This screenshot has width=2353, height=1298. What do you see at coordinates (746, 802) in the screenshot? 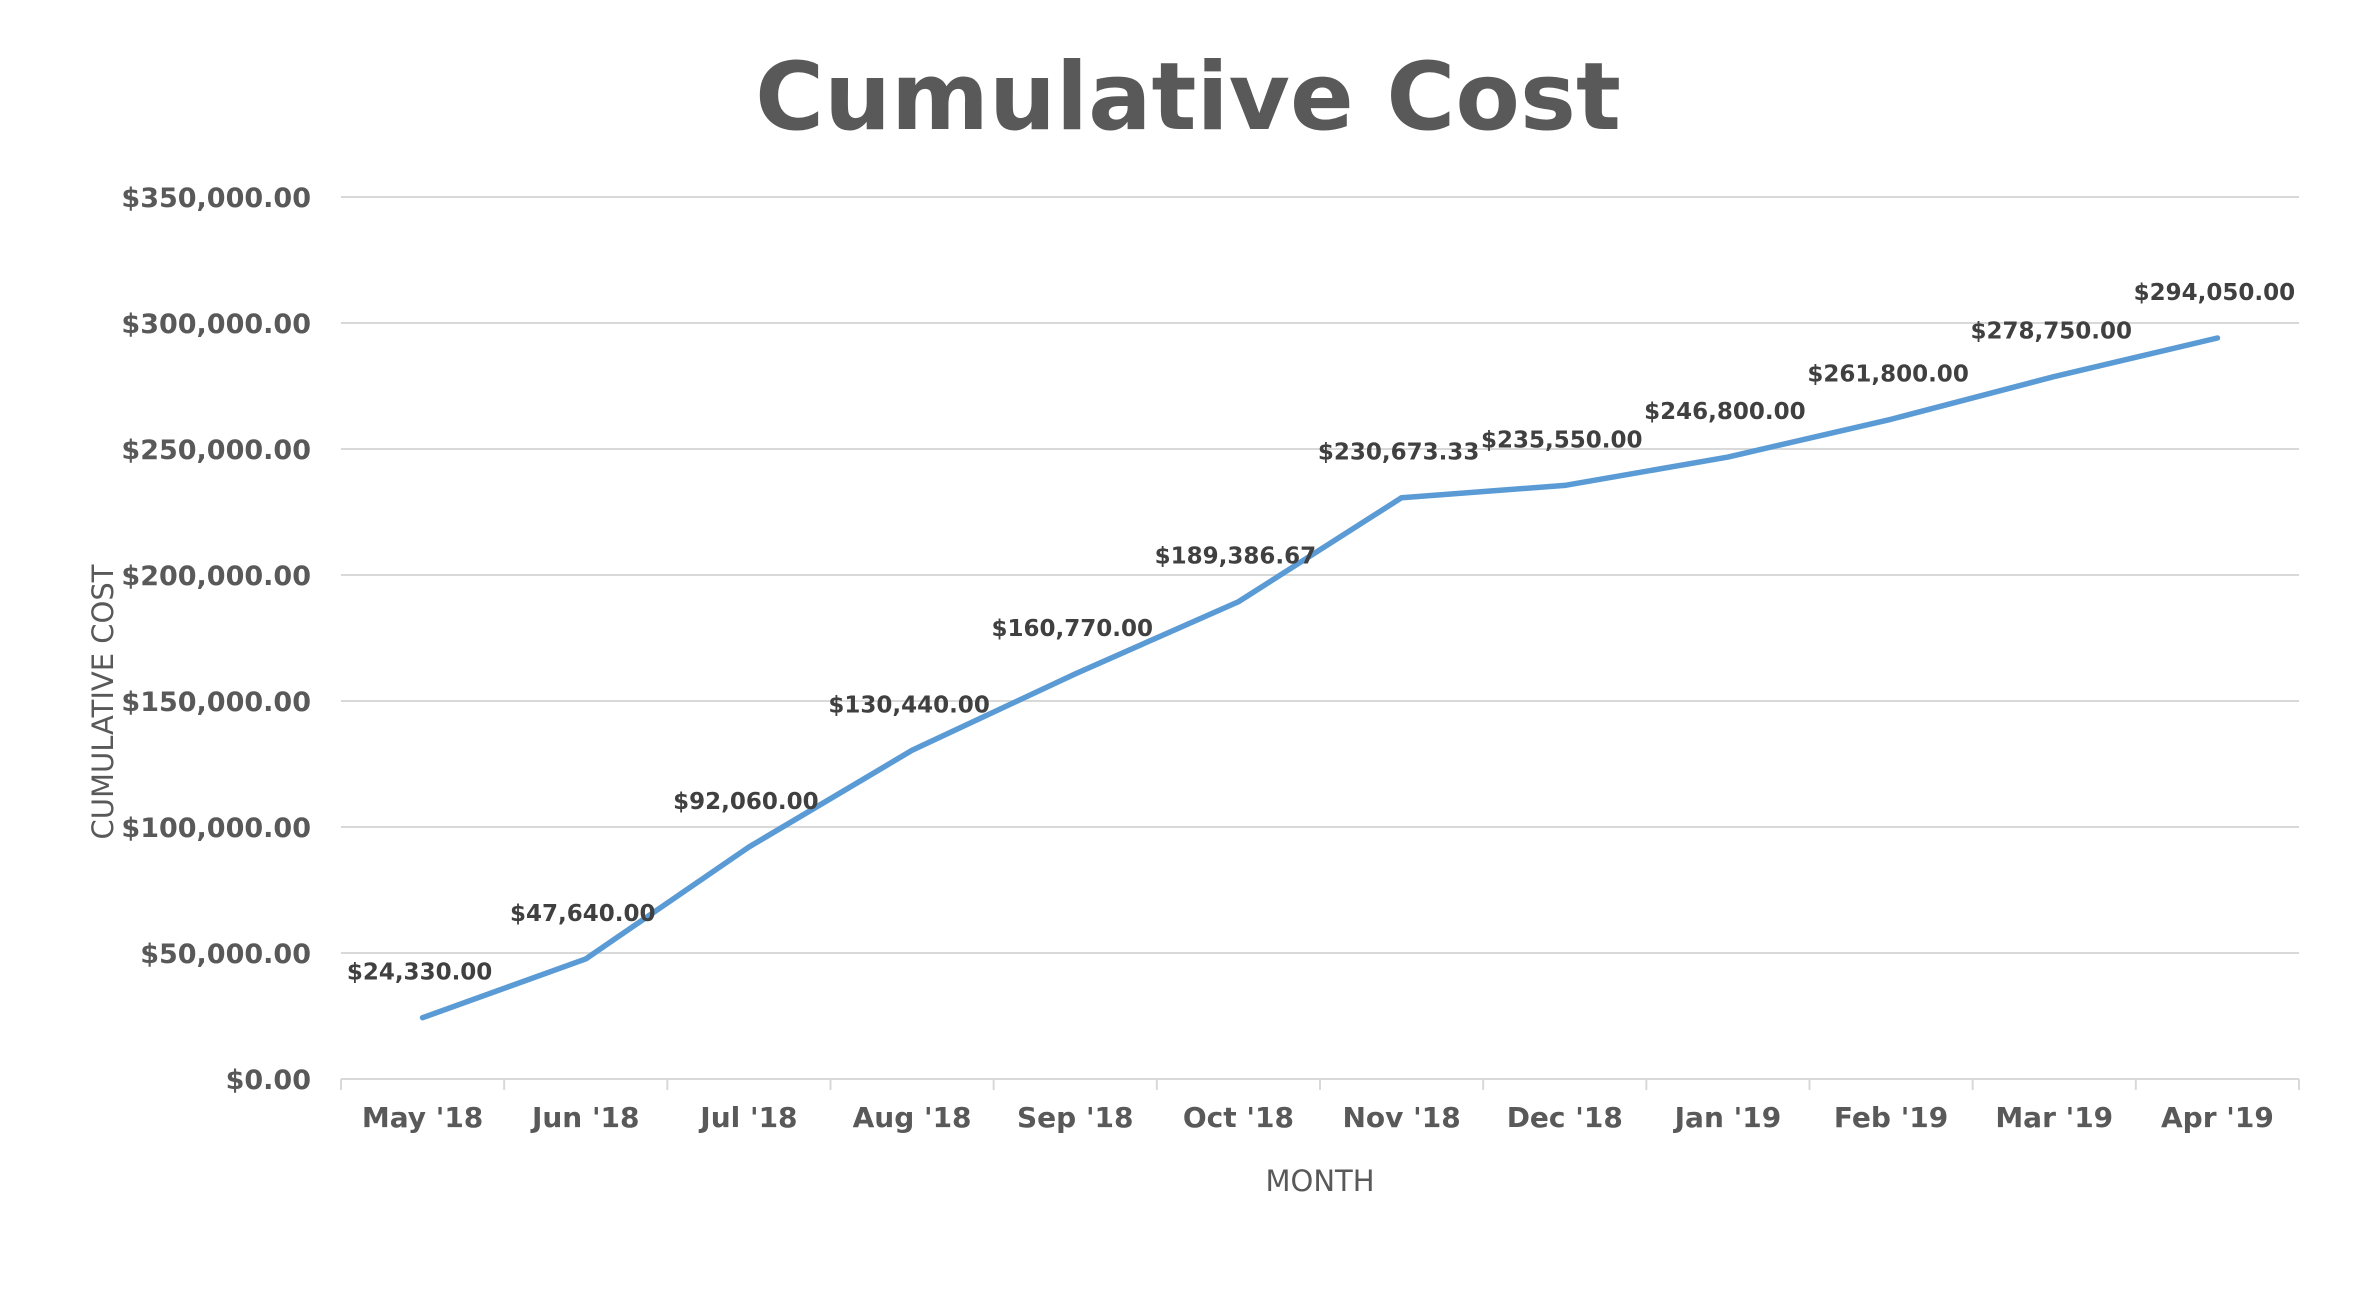
I see `data-label: $92,060.00` at bounding box center [746, 802].